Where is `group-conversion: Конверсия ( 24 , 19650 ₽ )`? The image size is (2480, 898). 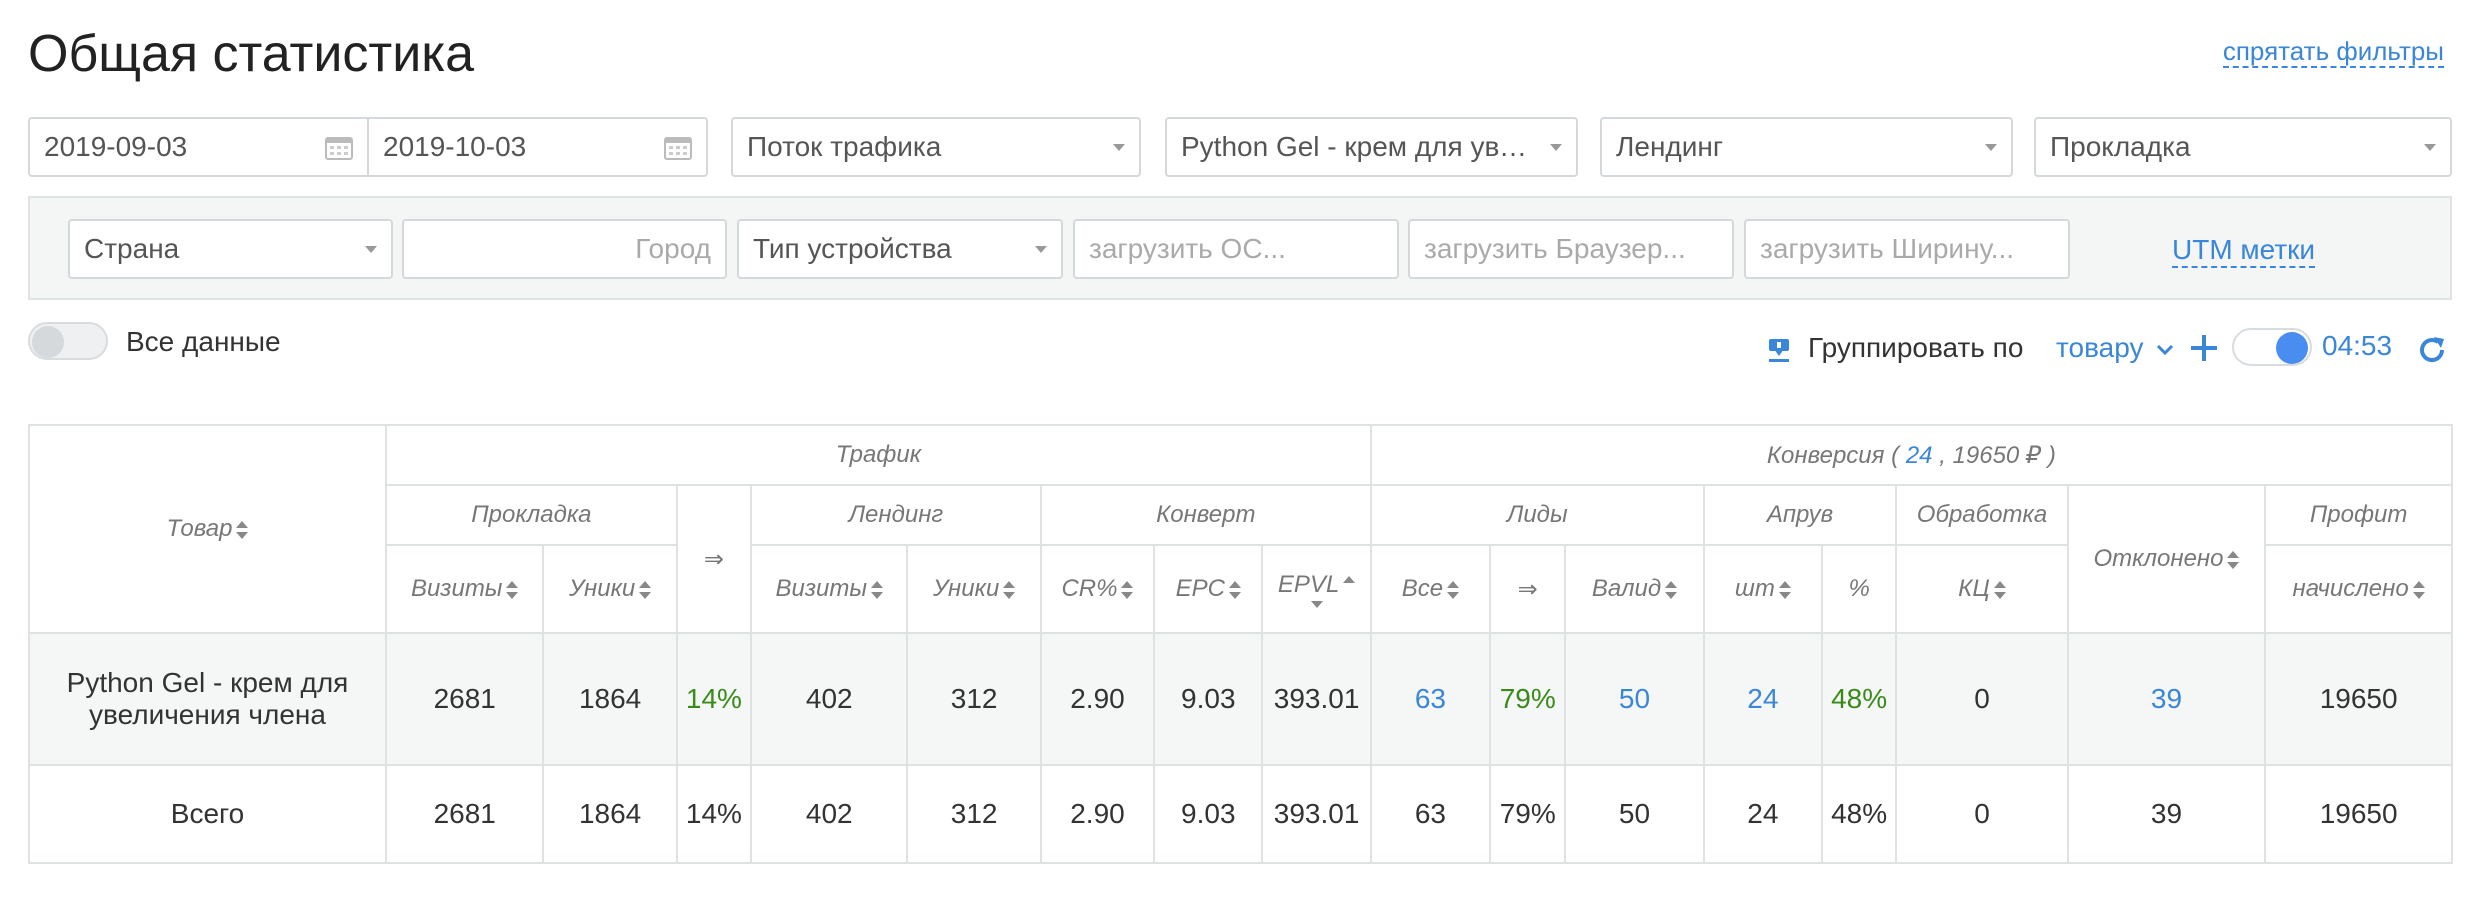
group-conversion: Конверсия ( 24 , 19650 ₽ ) is located at coordinates (1911, 455).